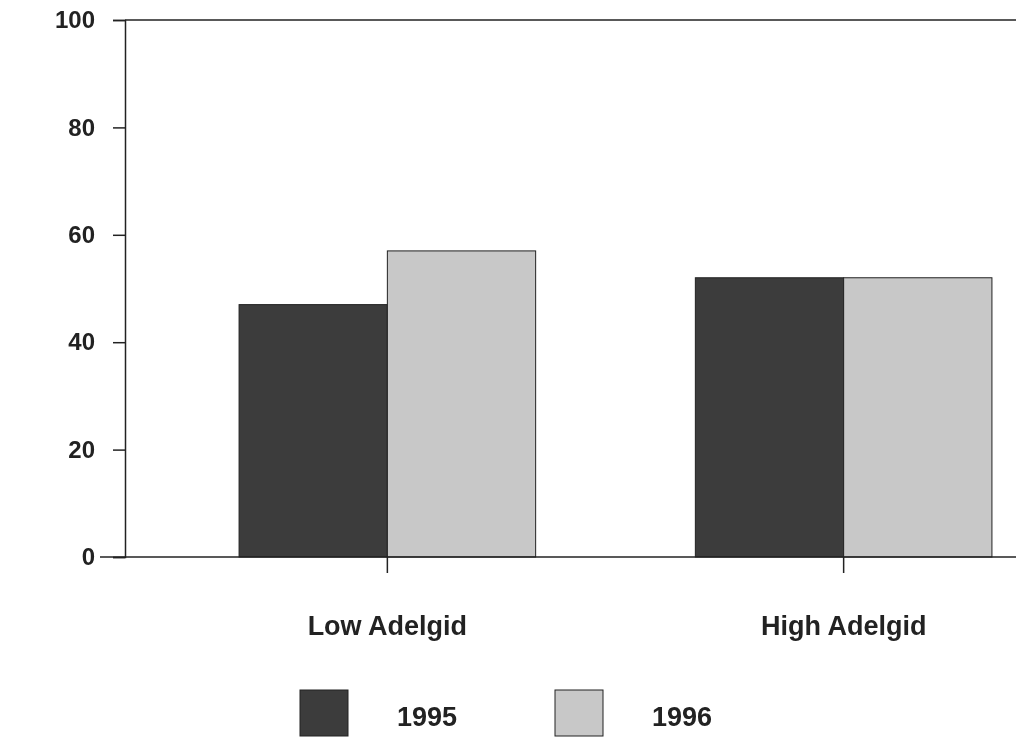  Describe the element at coordinates (682, 717) in the screenshot. I see `legend-label: 1996` at that location.